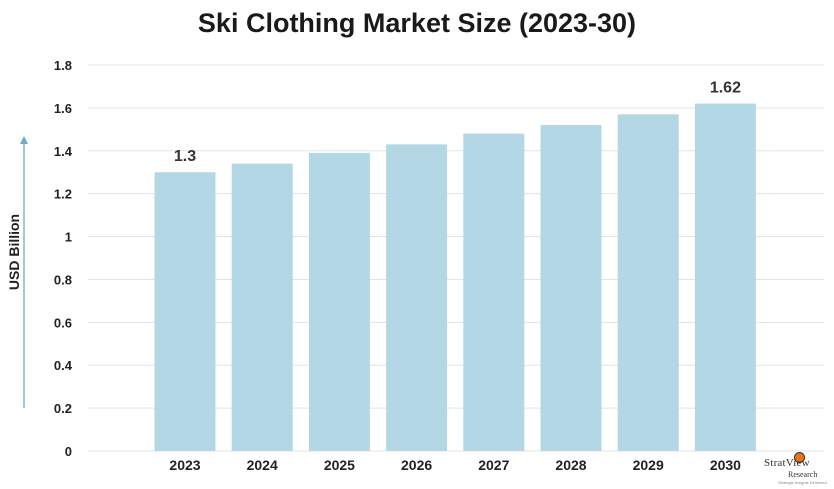  I want to click on x-tick-label: 2024, so click(262, 465).